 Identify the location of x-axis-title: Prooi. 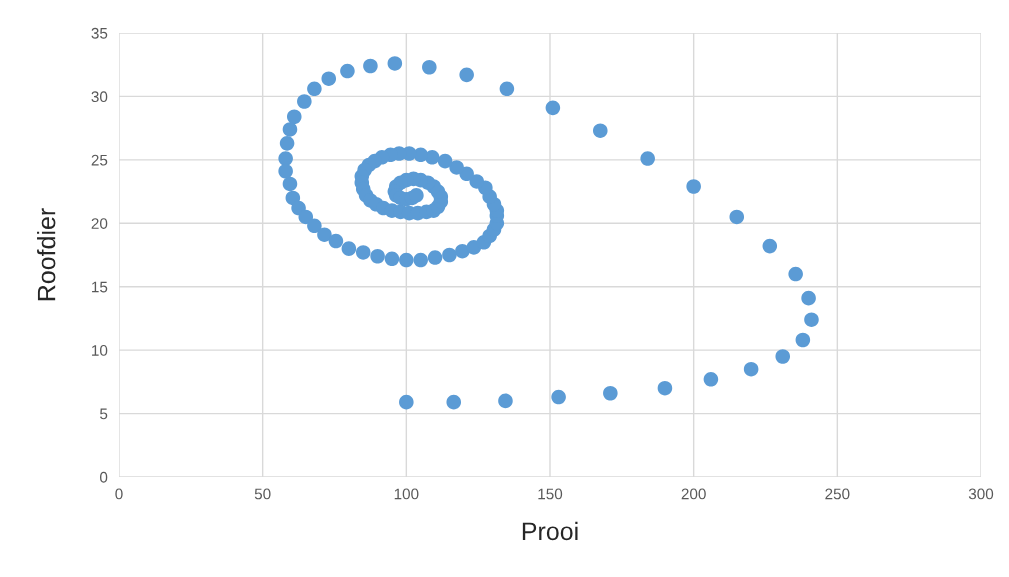
(550, 531).